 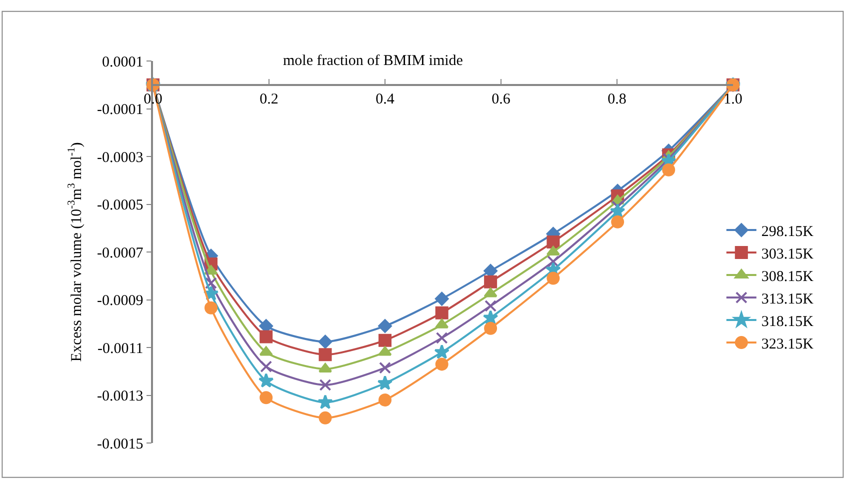 What do you see at coordinates (120, 396) in the screenshot?
I see `y-tick-label: -0.0013` at bounding box center [120, 396].